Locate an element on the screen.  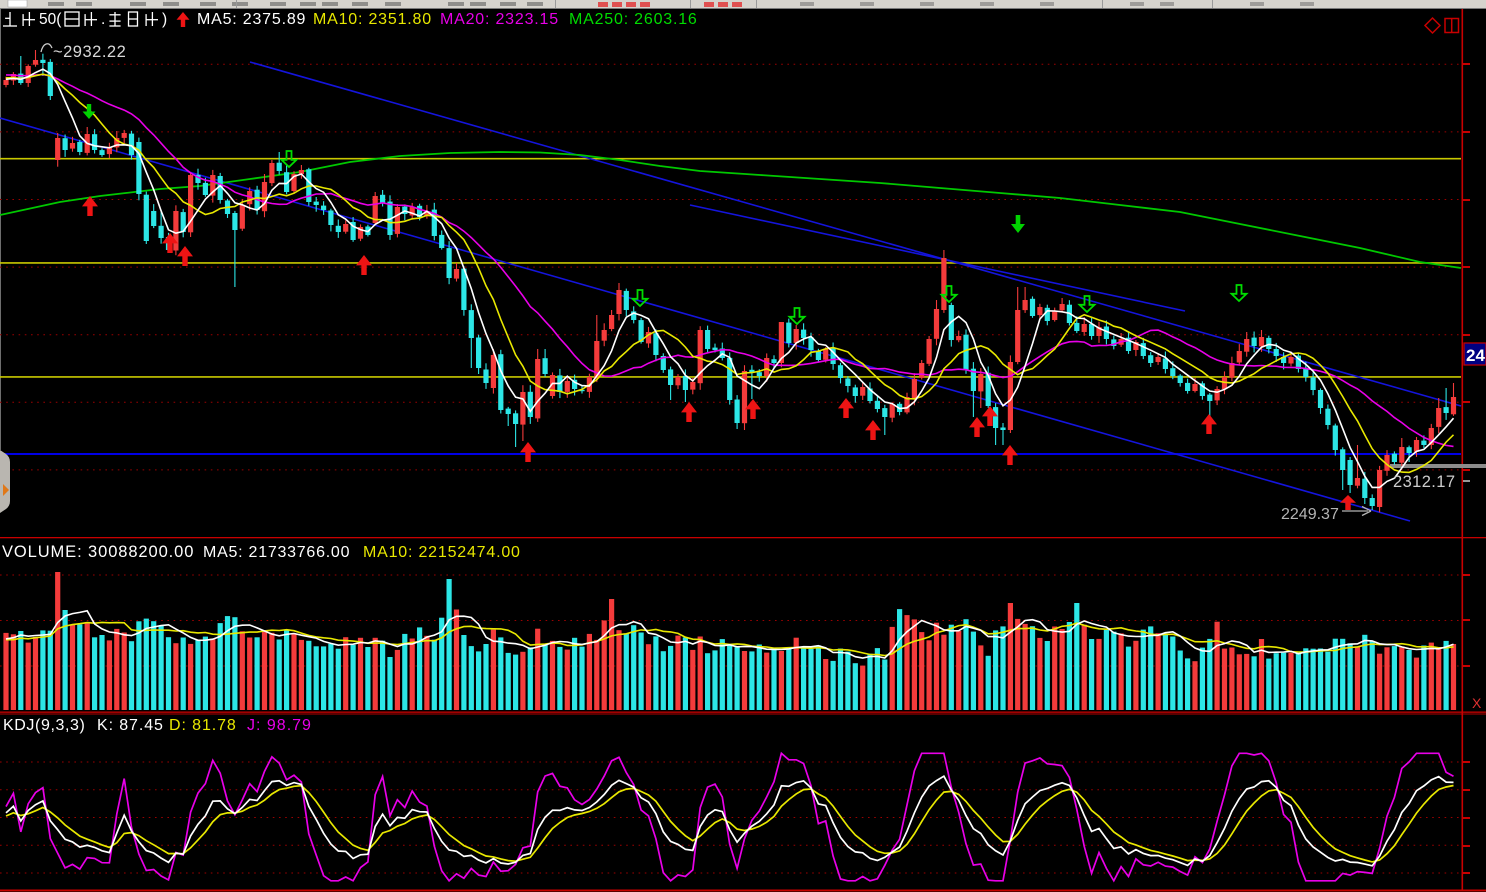
svg-text: MA250: 2603.16 is located at coordinates (633, 19).